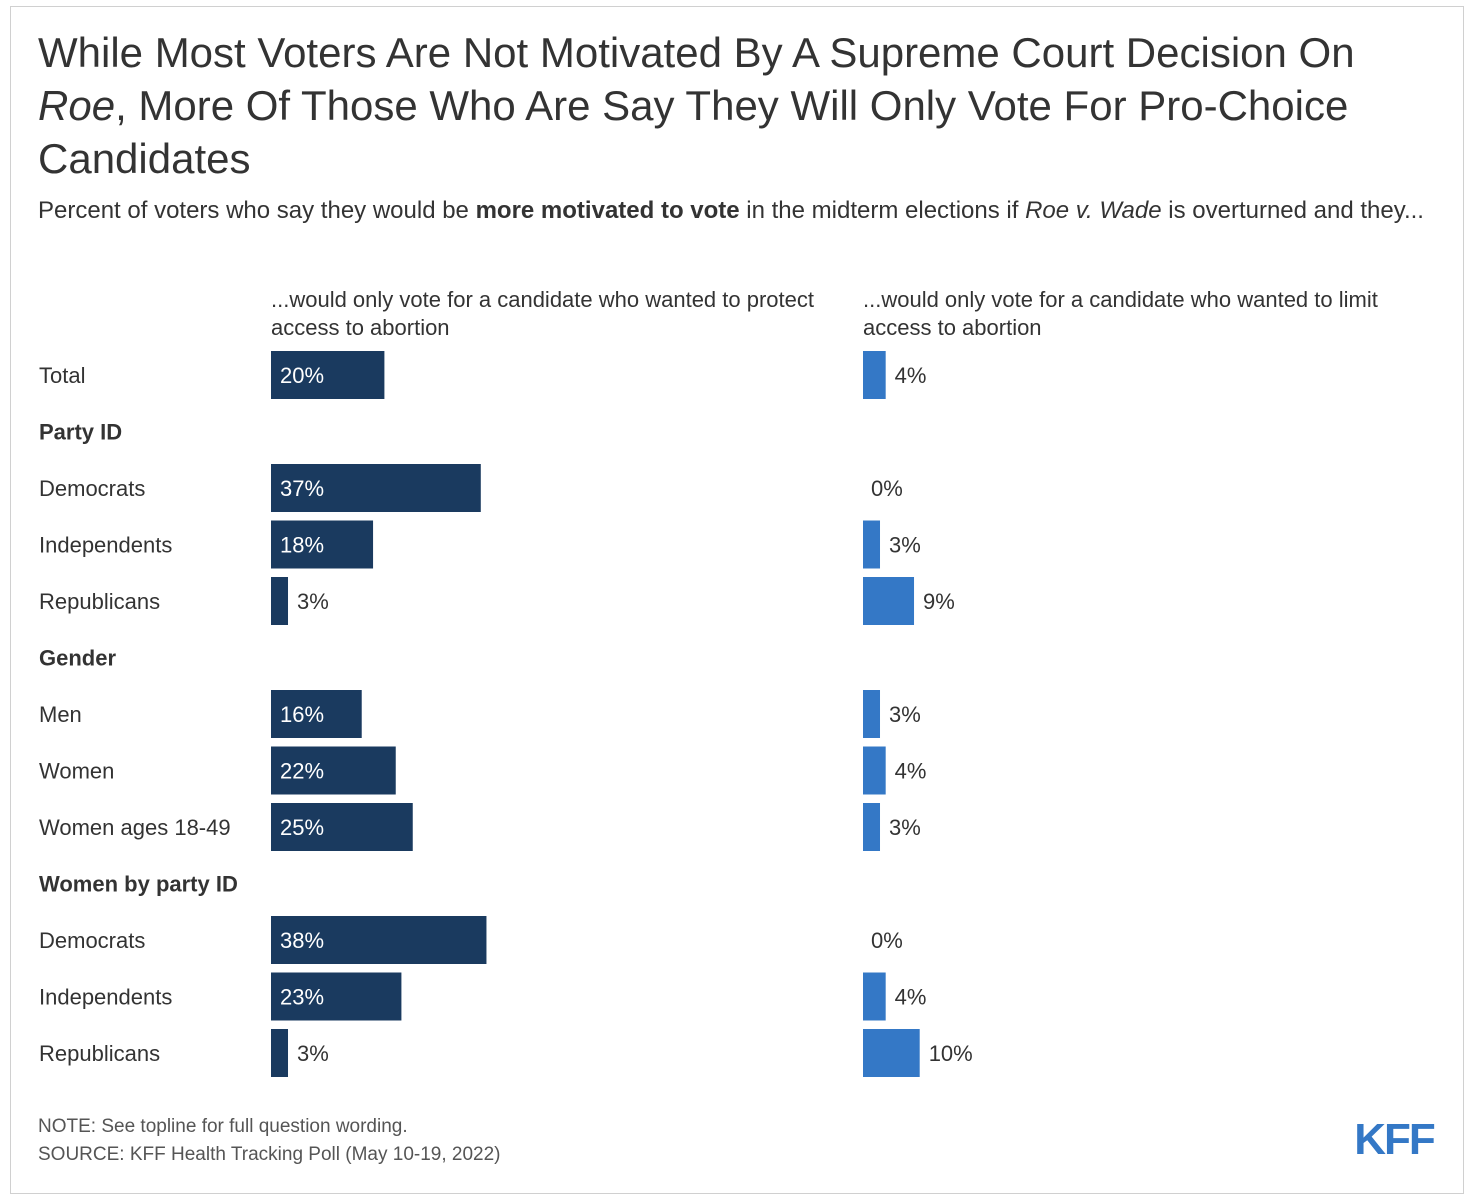 Image resolution: width=1468 pixels, height=1204 pixels. Describe the element at coordinates (1093, 210) in the screenshot. I see `subtitle-part: Roe v. Wade` at that location.